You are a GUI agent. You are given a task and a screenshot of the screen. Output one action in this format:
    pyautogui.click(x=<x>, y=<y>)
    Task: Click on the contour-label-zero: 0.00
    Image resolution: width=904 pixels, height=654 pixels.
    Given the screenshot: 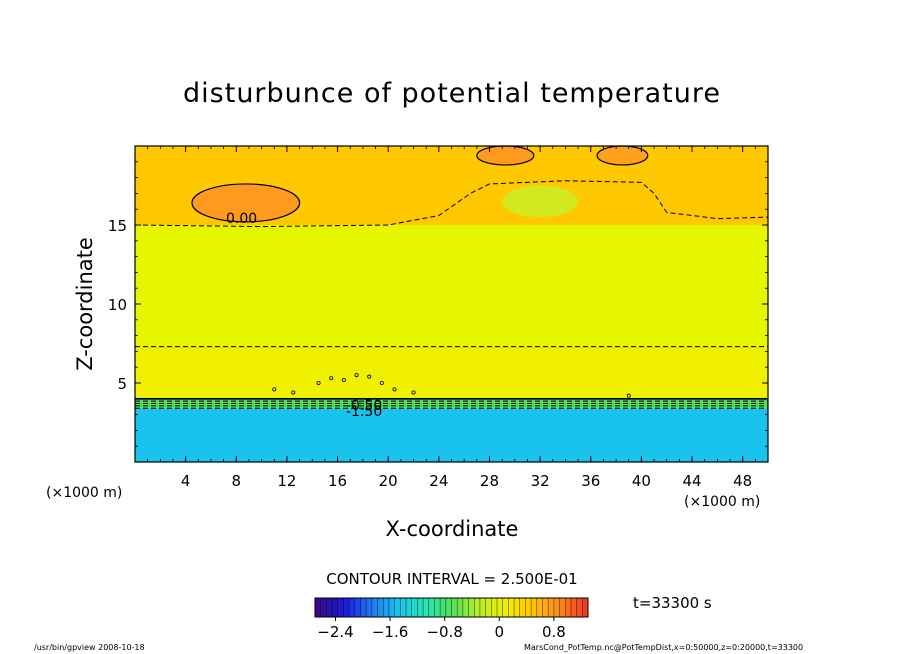 What is the action you would take?
    pyautogui.click(x=241, y=219)
    